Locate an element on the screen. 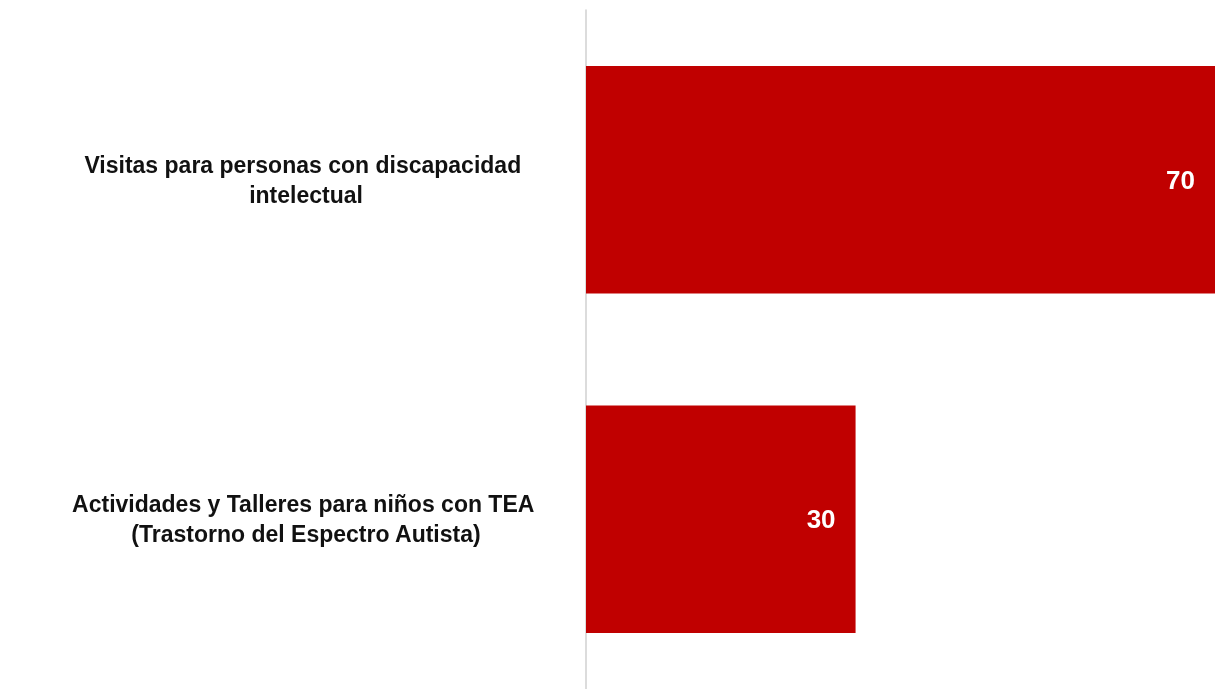  data-label: 30 is located at coordinates (821, 519).